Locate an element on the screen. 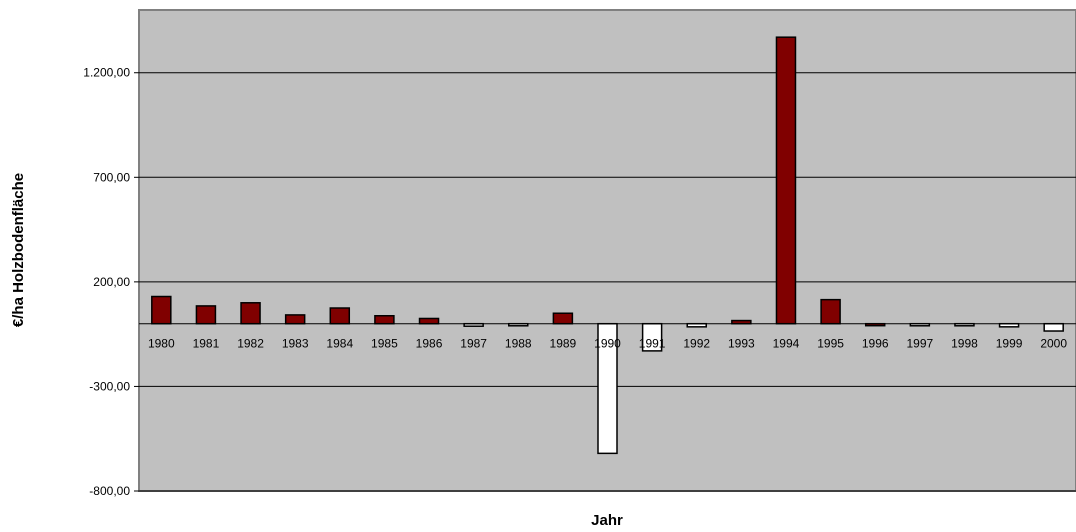 This screenshot has width=1076, height=532. bar-1995 is located at coordinates (830, 311).